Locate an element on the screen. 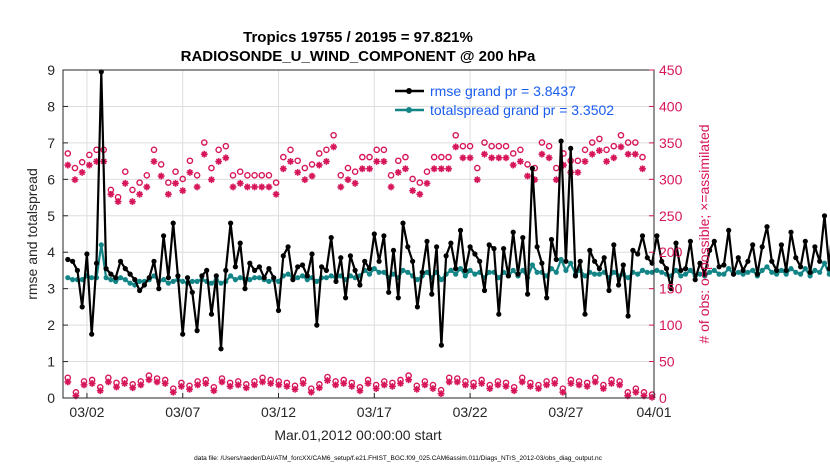 This screenshot has height=475, width=830. y-left-tick-label: 6 is located at coordinates (51, 179).